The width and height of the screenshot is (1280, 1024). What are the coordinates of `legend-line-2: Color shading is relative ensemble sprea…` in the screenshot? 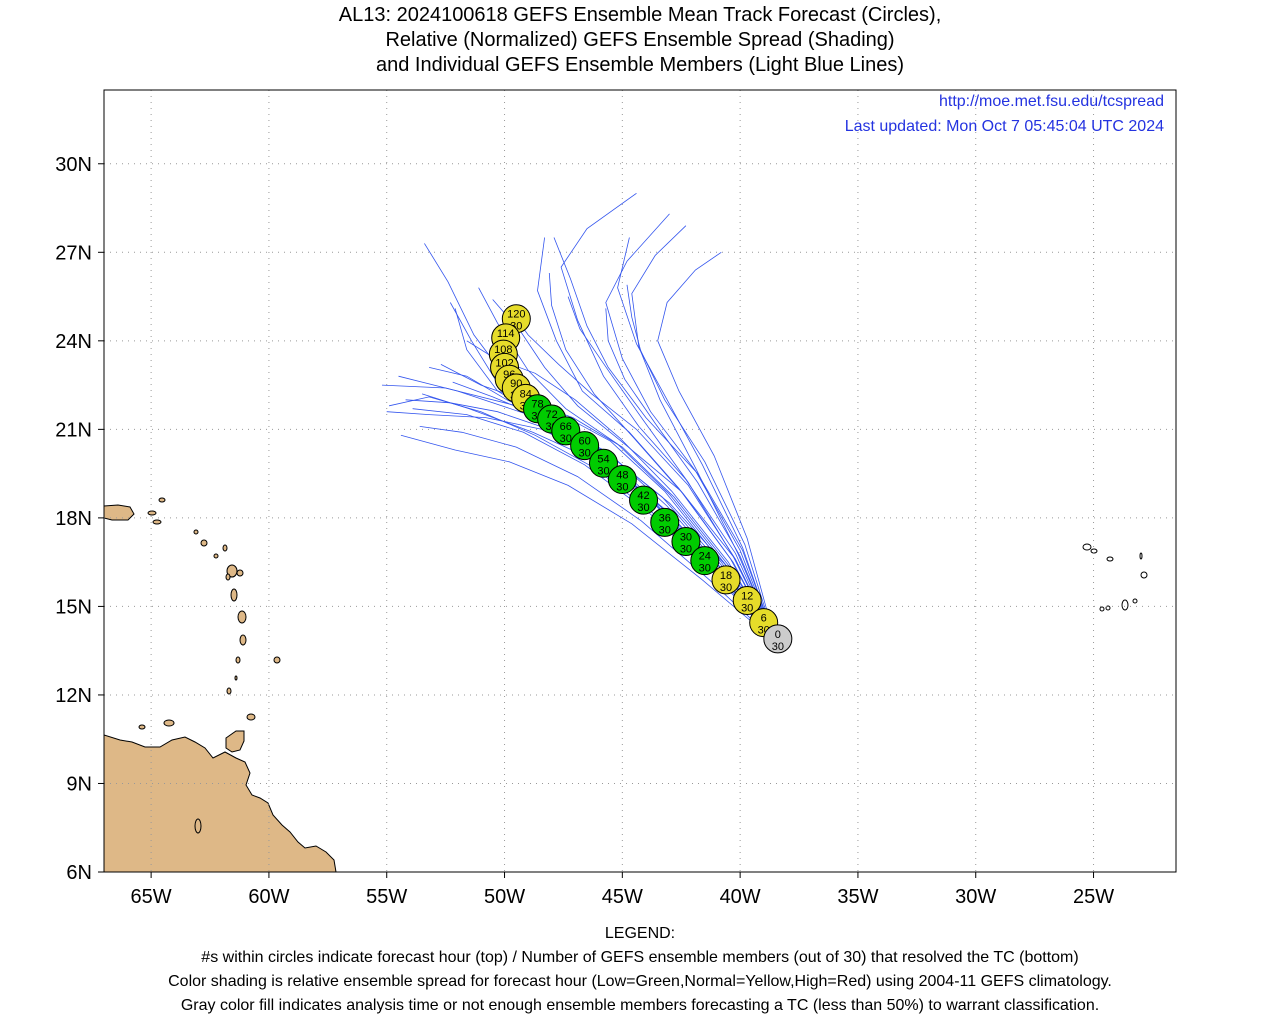 It's located at (640, 981).